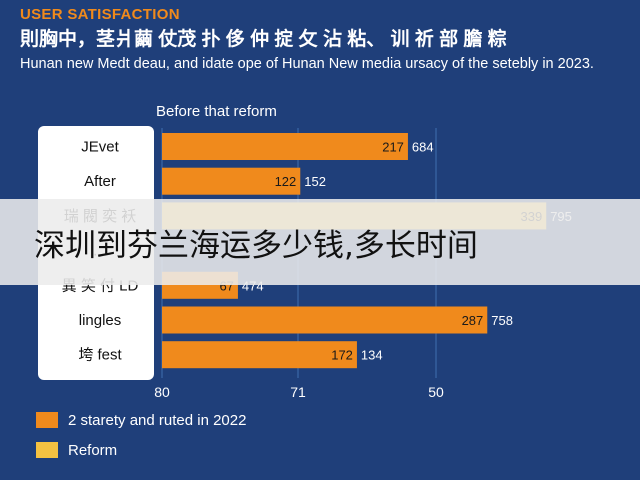 This screenshot has width=640, height=480. Describe the element at coordinates (256, 245) in the screenshot. I see `overlay-text: 深圳到芬兰海运多少钱,多长时间` at that location.